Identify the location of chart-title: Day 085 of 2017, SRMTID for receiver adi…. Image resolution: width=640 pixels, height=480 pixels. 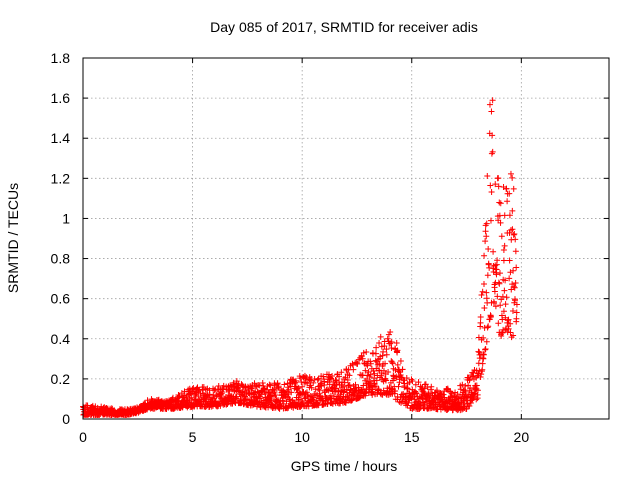
(344, 27).